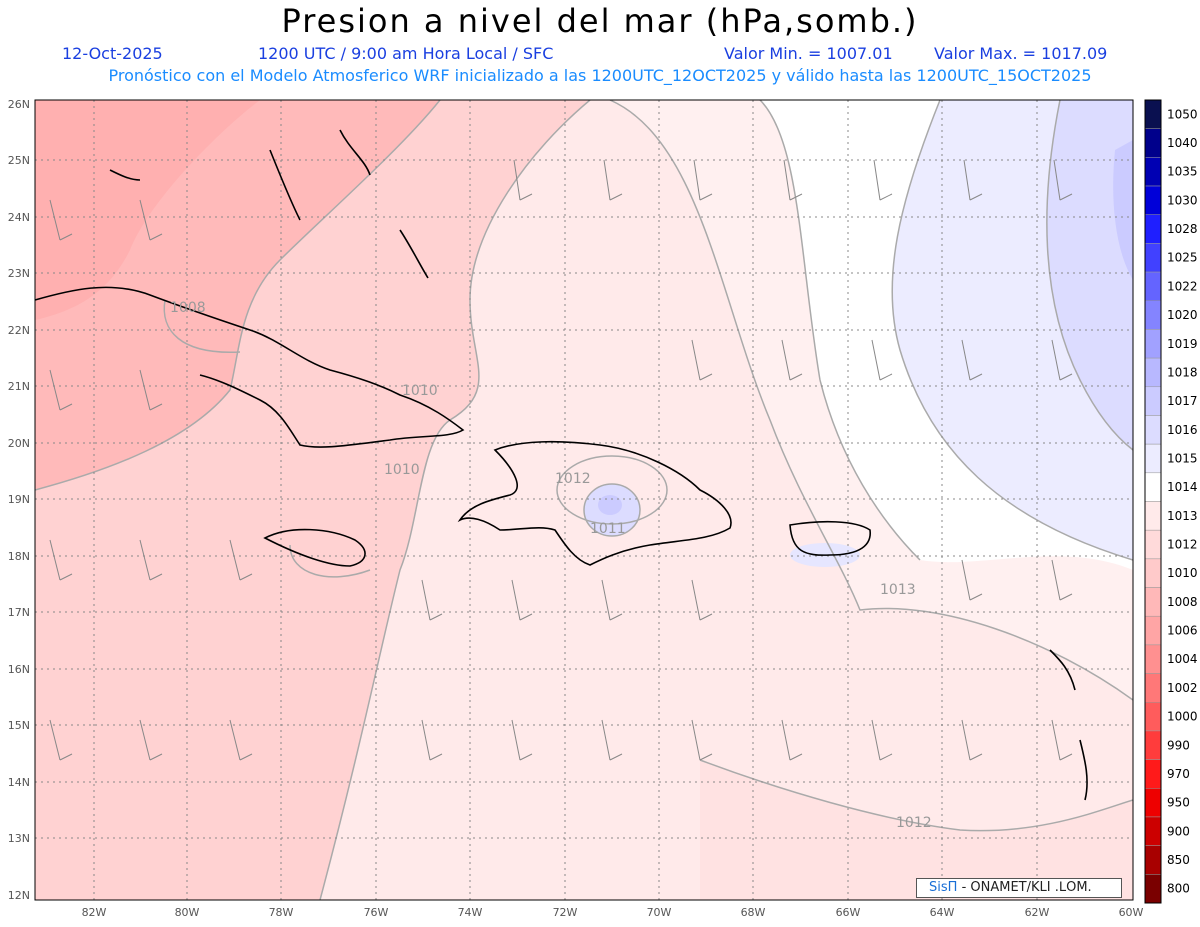 This screenshot has height=927, width=1200. I want to click on legend-label: 1015, so click(1182, 458).